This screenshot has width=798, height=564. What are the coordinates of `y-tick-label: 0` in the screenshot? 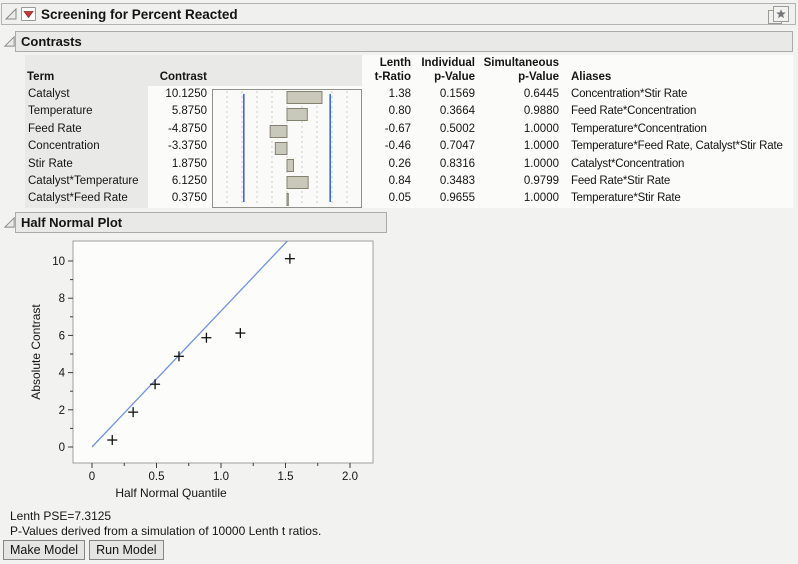 It's located at (62, 448).